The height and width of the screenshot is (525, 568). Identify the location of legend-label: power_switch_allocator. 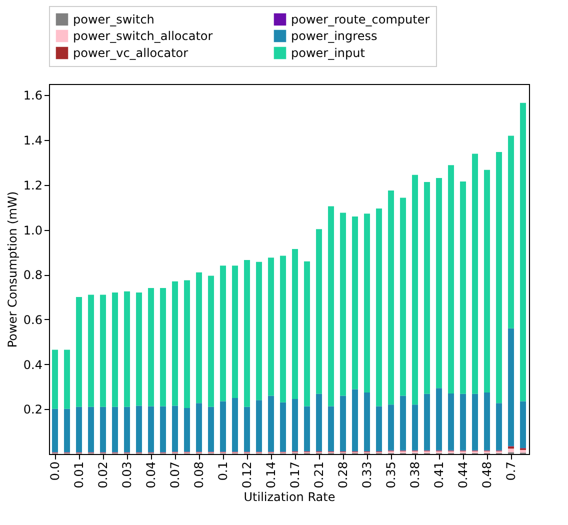
(143, 36).